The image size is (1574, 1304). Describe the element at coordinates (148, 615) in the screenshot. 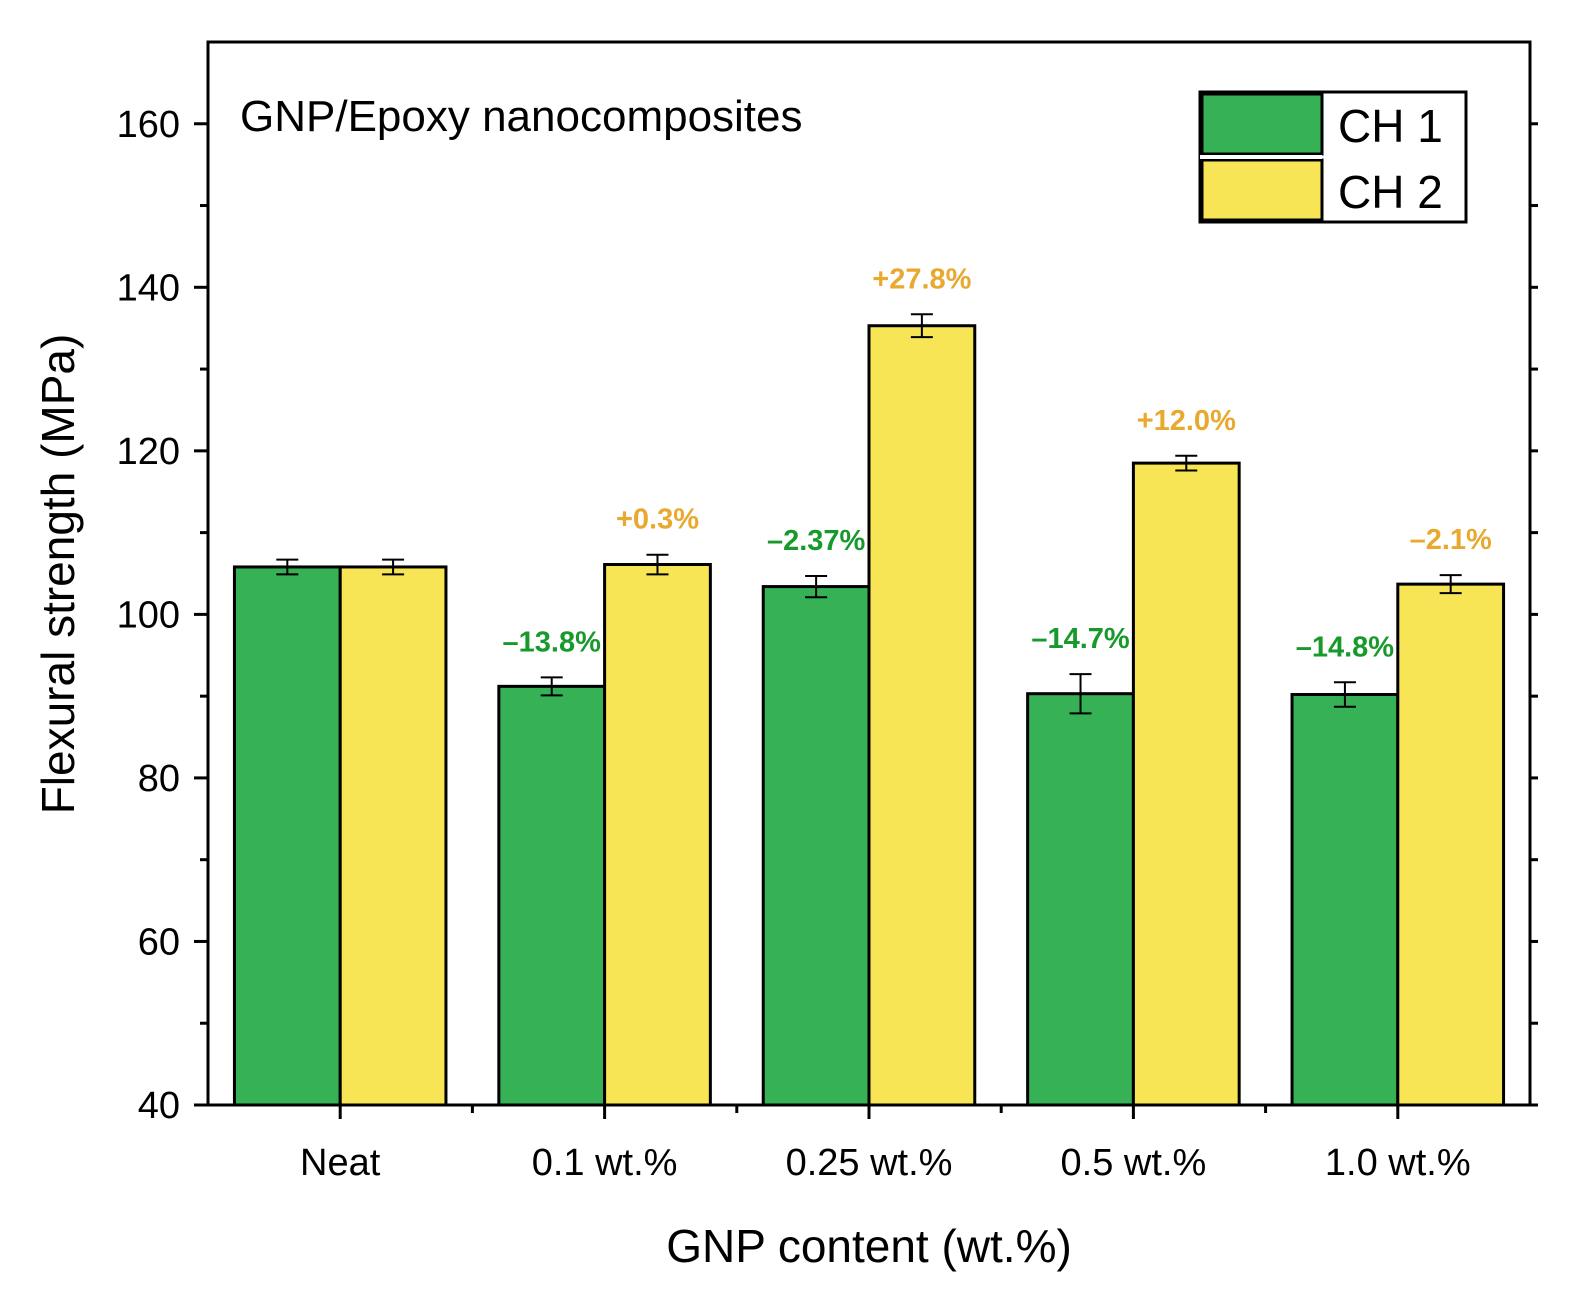

I see `y-tick-label-100: 100` at that location.